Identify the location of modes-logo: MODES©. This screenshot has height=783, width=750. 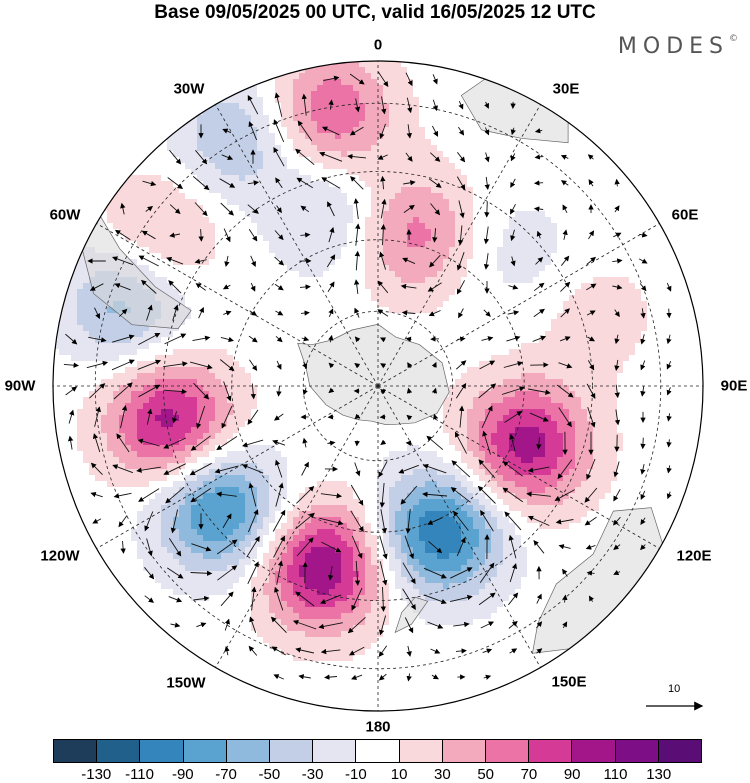
(678, 46).